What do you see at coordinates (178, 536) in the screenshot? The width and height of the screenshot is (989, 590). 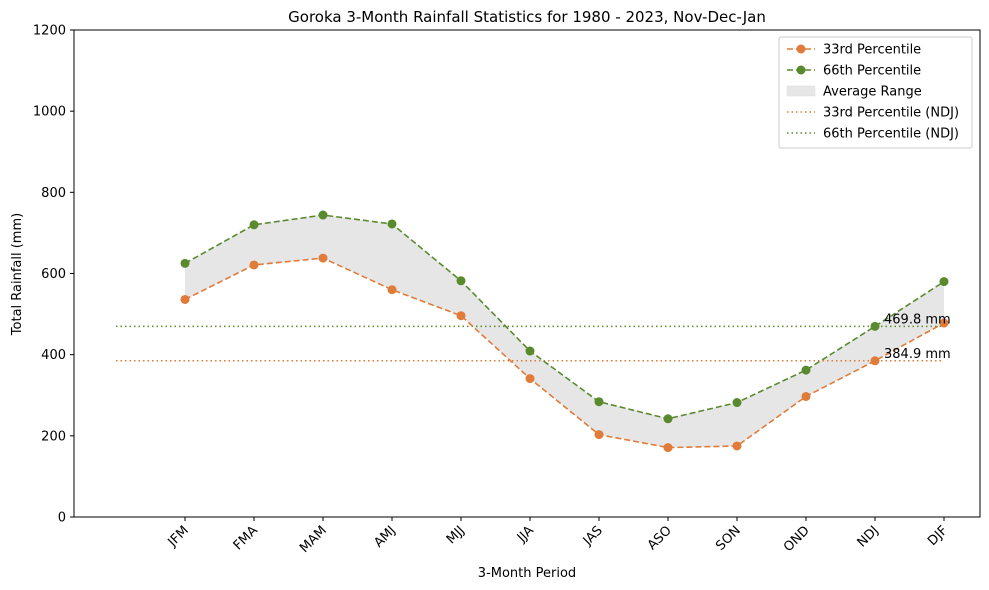 I see `x-tick-label-0: JFM` at bounding box center [178, 536].